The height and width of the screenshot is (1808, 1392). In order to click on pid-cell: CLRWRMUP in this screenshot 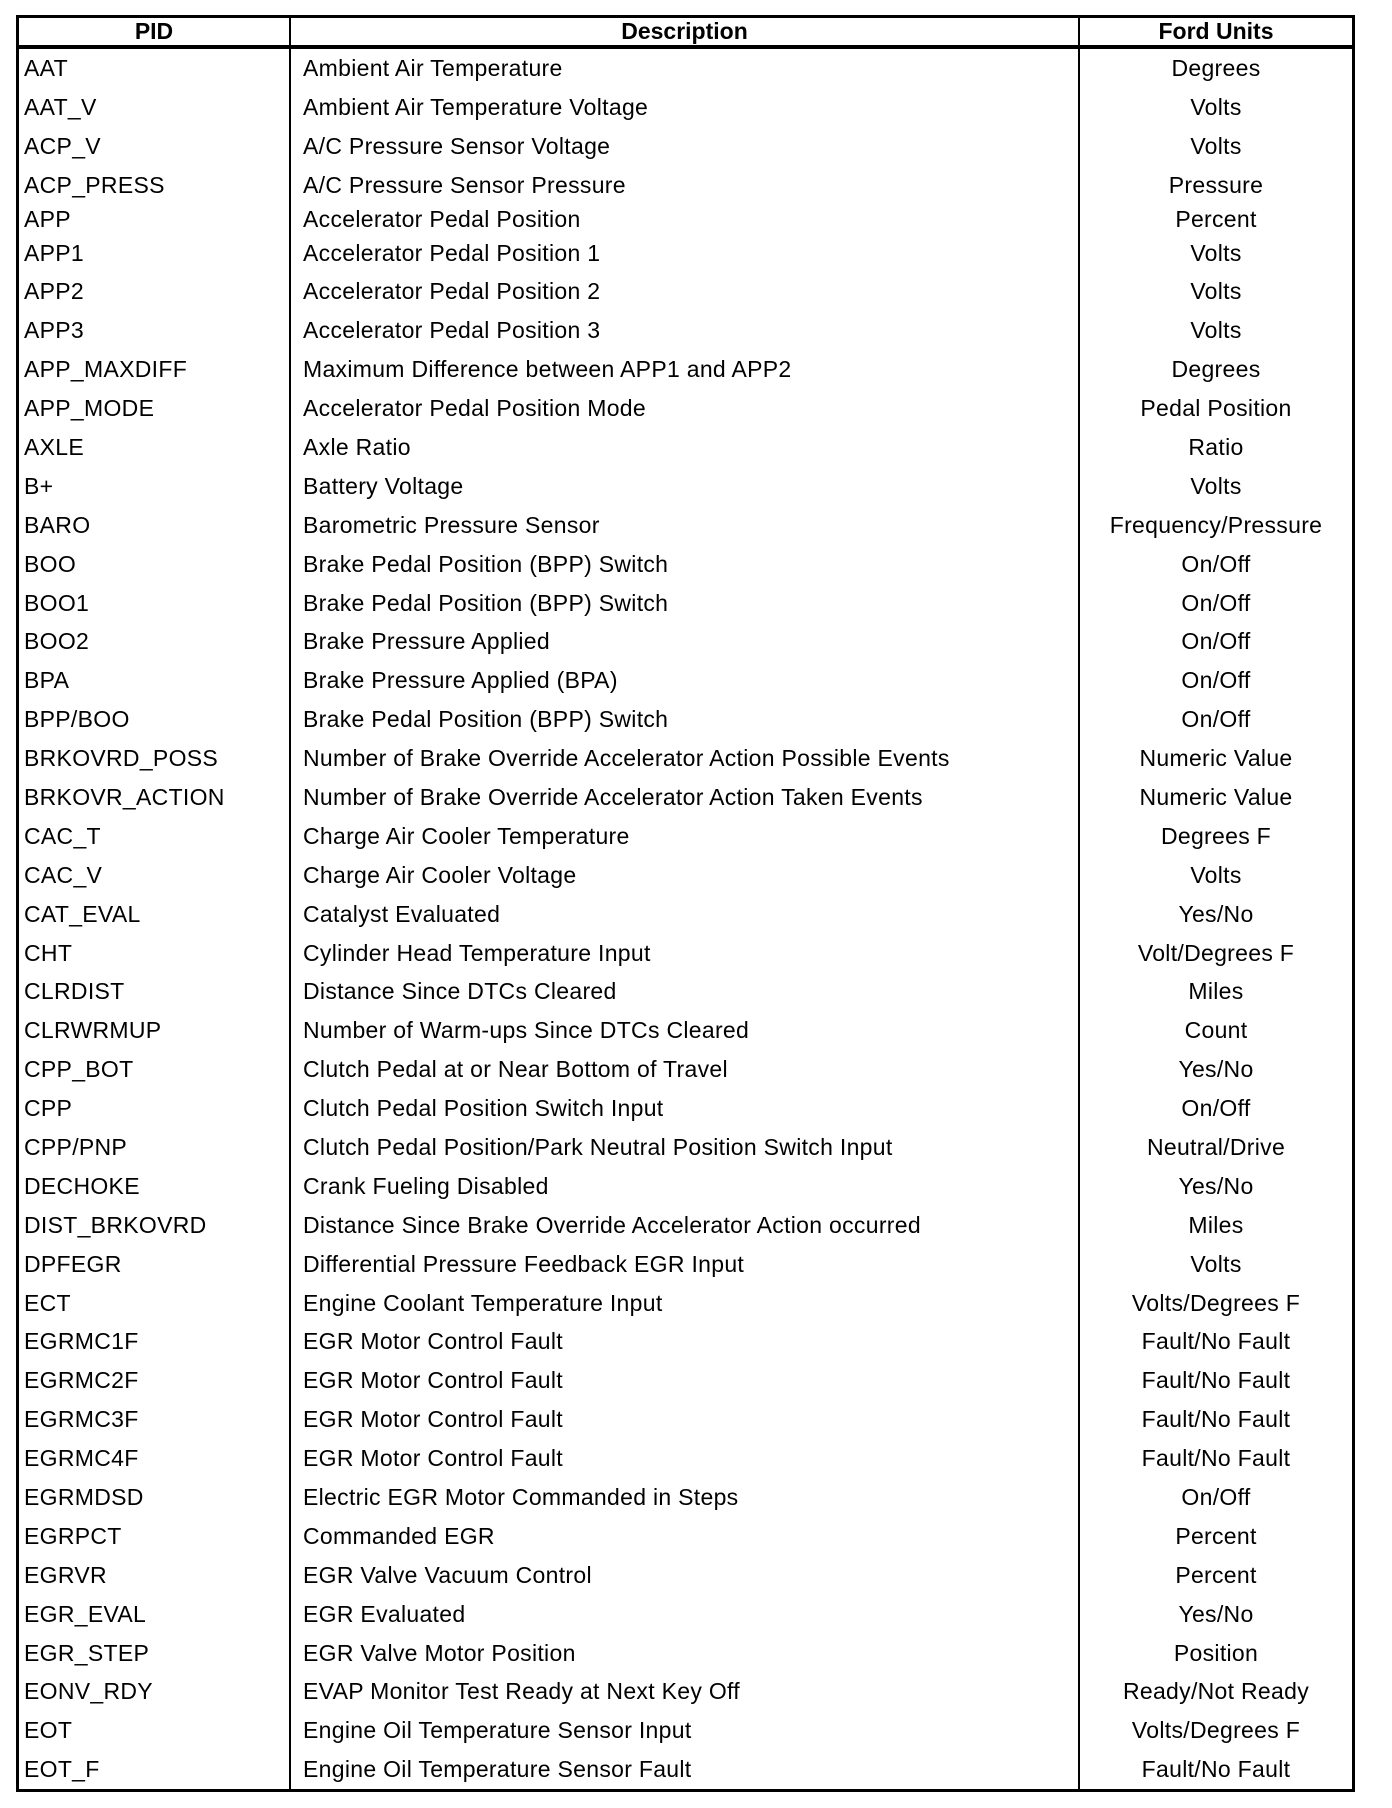, I will do `click(155, 1031)`.